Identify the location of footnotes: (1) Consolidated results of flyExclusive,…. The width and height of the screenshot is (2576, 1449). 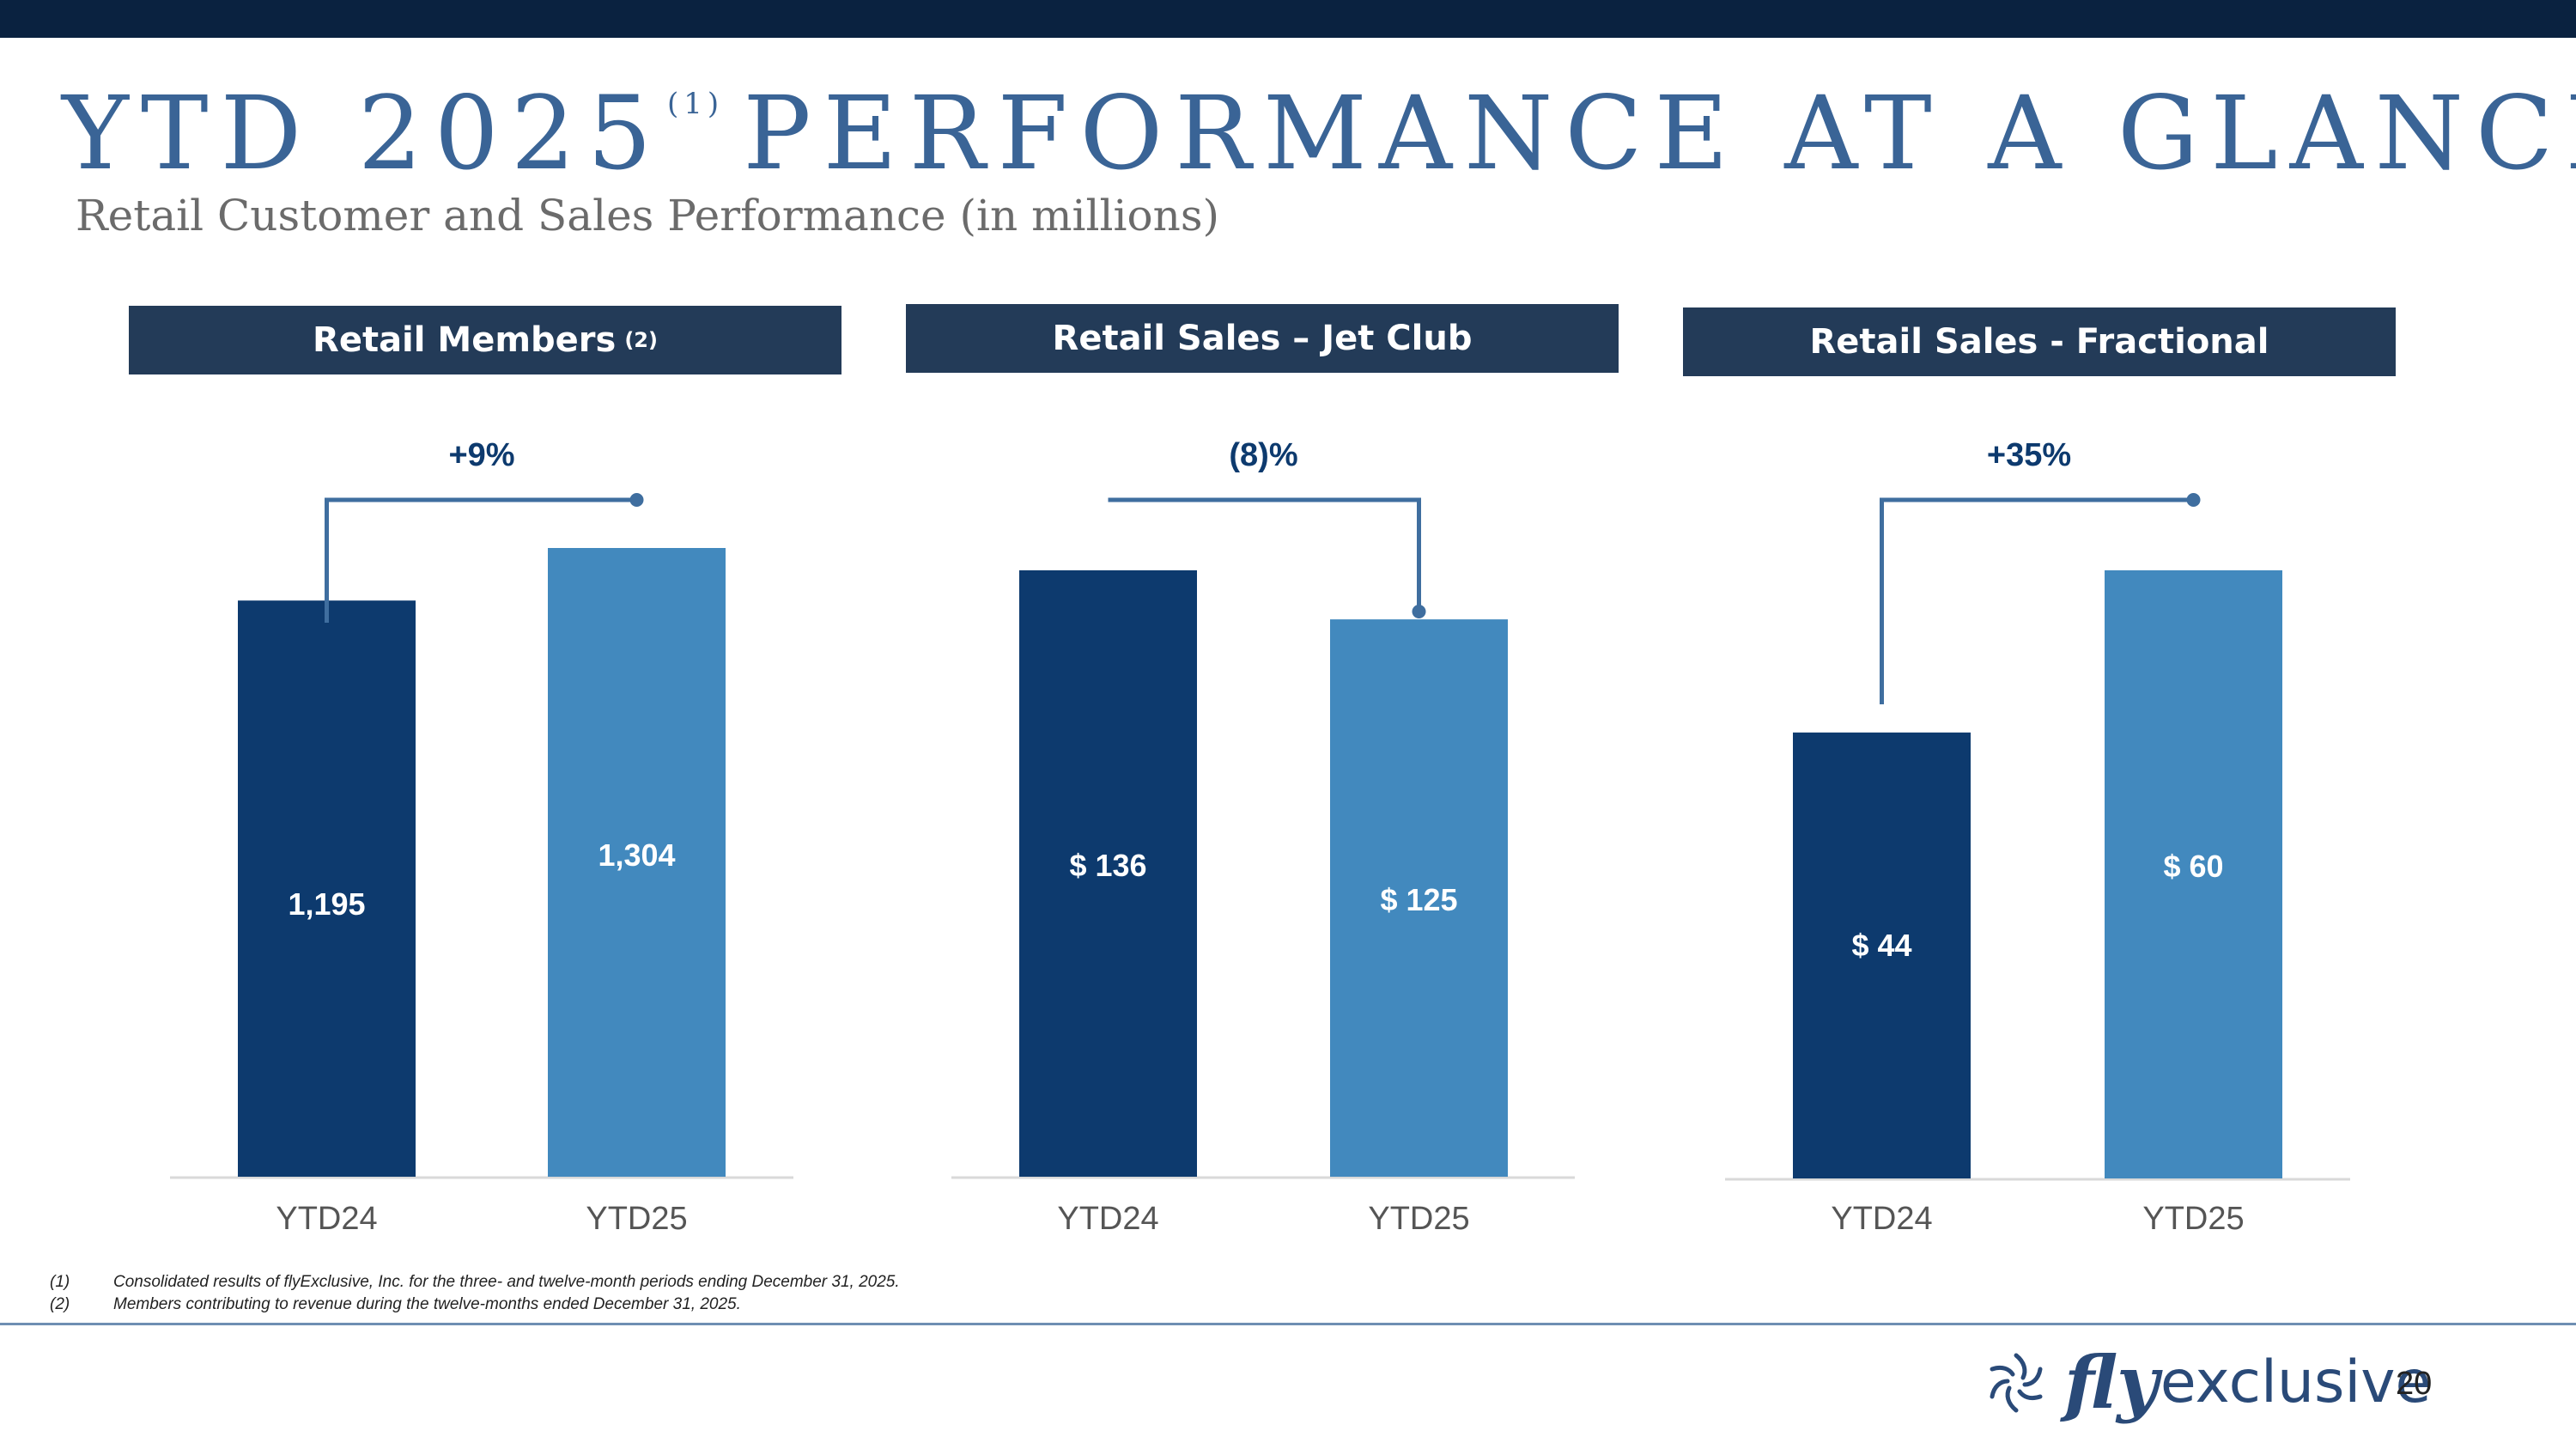
(475, 1293).